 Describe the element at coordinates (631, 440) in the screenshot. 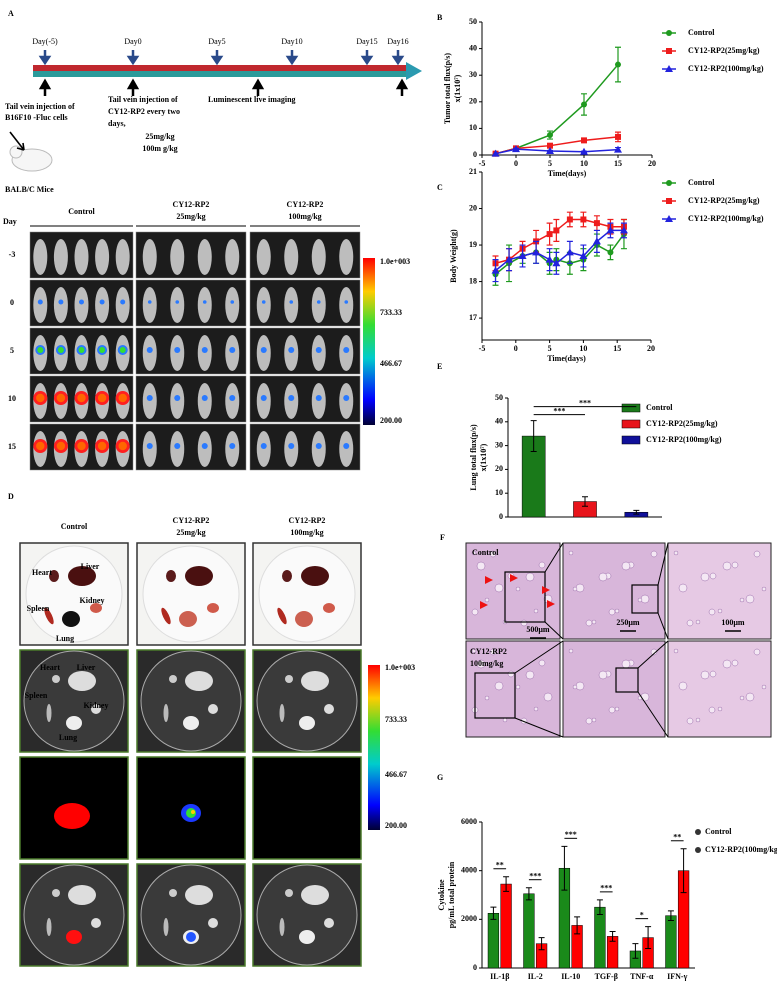

I see `legend-swatch` at that location.